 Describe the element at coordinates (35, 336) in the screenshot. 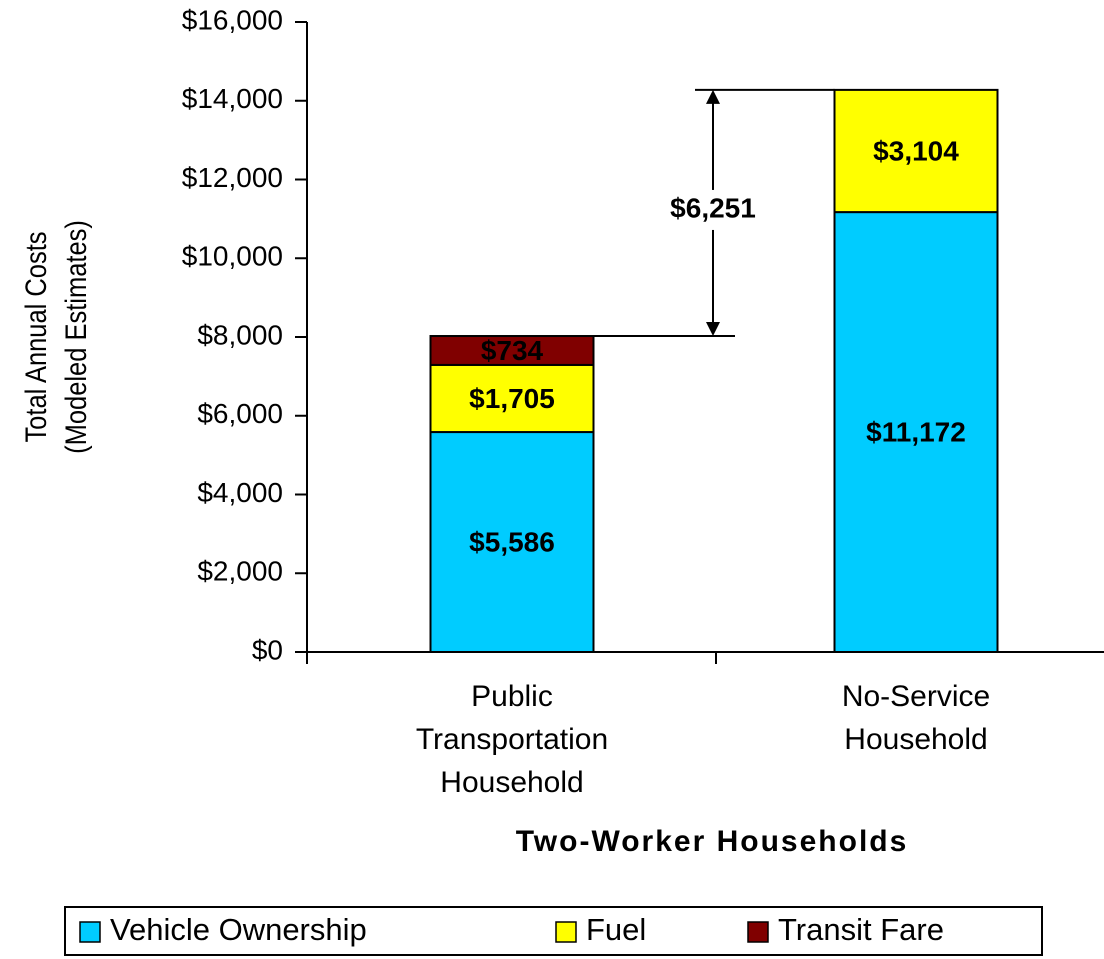

I see `y-axis-title: Total Annual Costs` at that location.